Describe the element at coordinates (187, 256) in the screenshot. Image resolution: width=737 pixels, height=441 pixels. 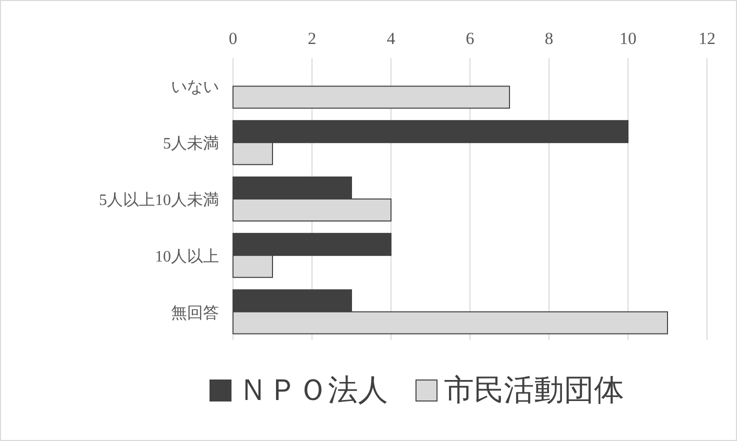
I see `y-tick-label: 10人以上` at that location.